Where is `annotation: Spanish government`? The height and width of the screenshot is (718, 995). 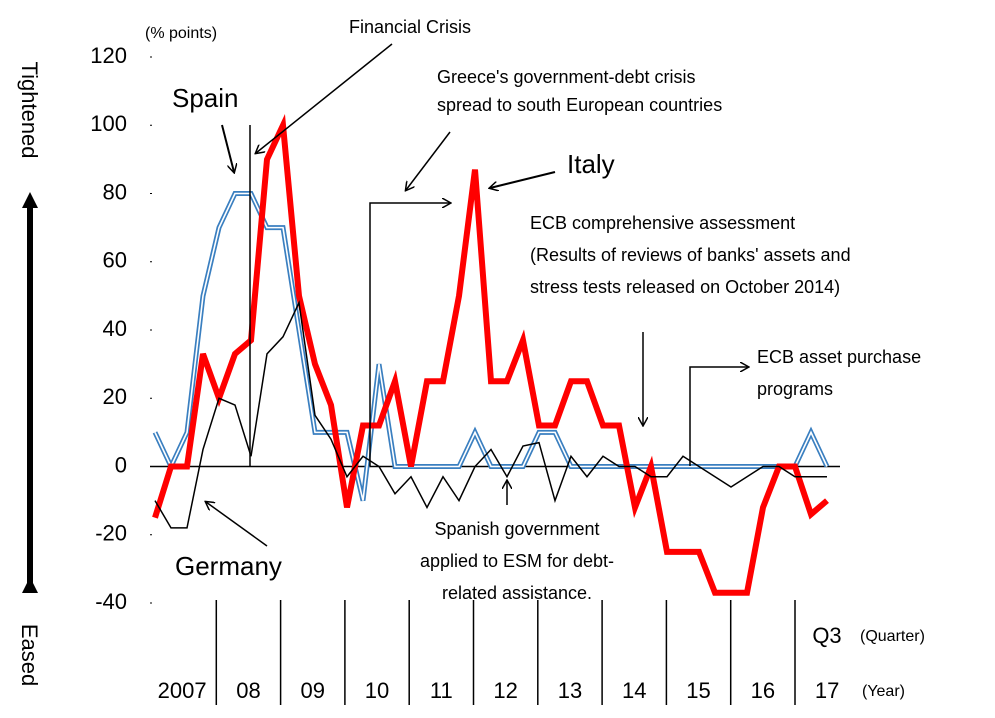
annotation: Spanish government is located at coordinates (516, 529).